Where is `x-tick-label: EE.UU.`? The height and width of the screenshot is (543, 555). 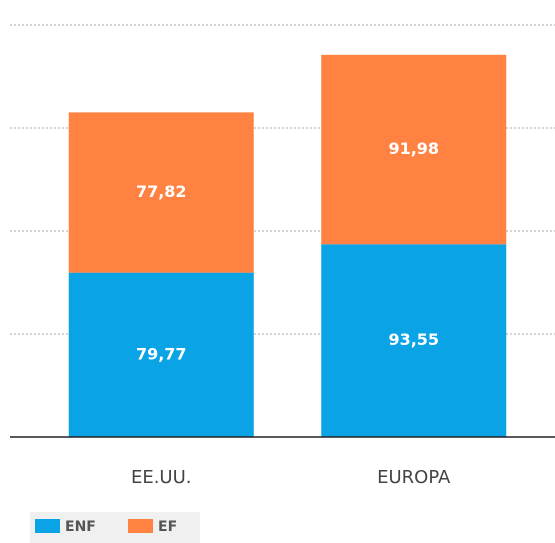 x-tick-label: EE.UU. is located at coordinates (161, 477).